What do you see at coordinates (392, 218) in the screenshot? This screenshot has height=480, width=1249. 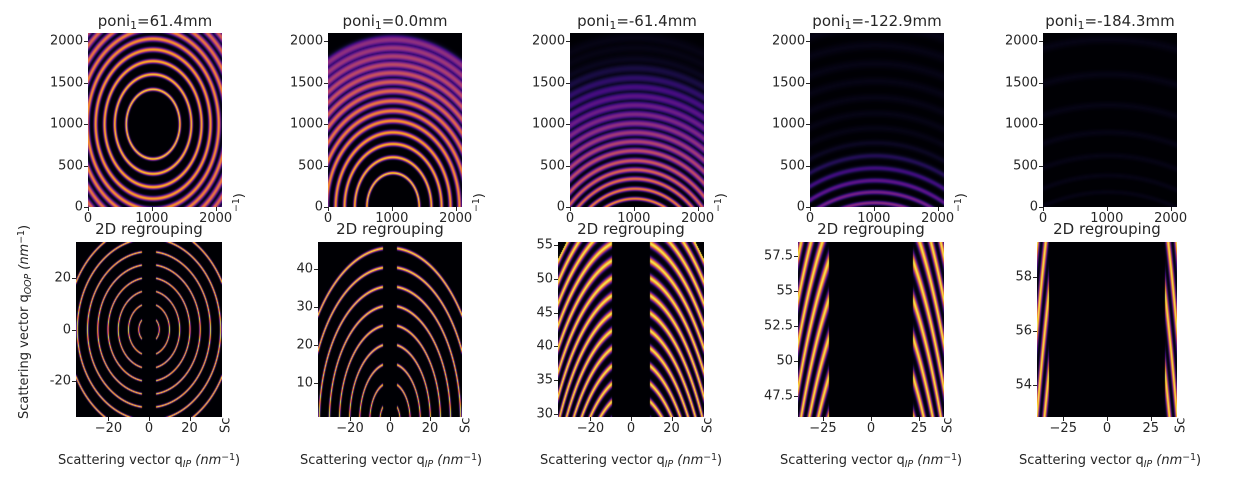 I see `xtick-label-top-2: 1000` at bounding box center [392, 218].